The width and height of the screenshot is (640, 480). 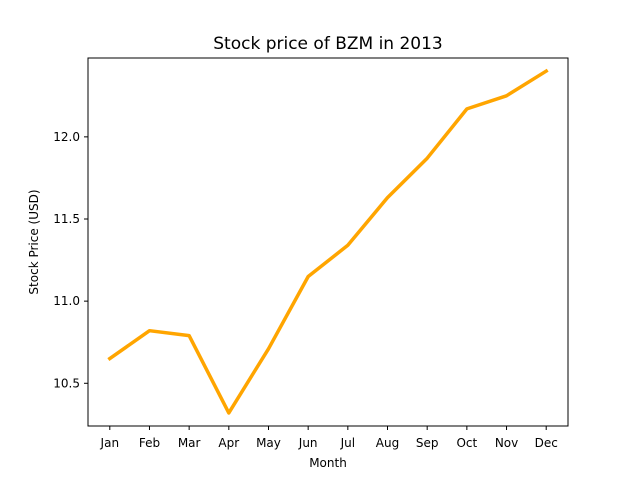 I want to click on x-axis: Jan Feb Mar Apr May Jun Jul Aug Sep Oct Nov Dec, so click(x=329, y=438).